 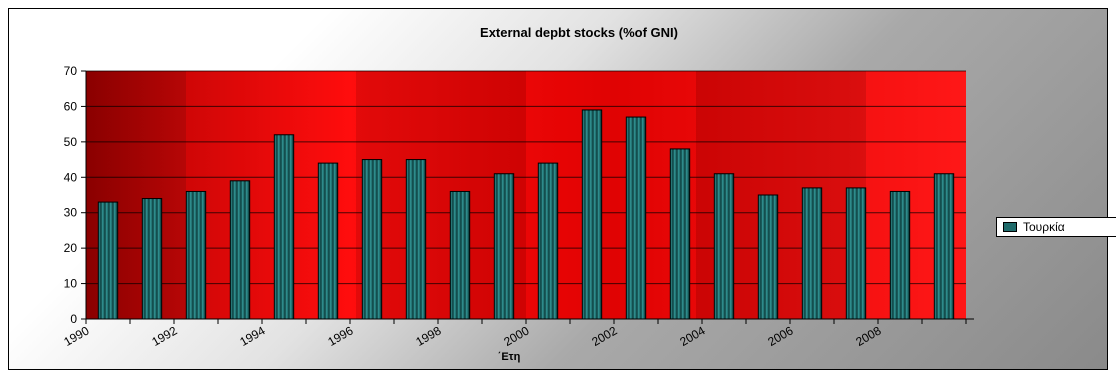 What do you see at coordinates (284, 227) in the screenshot?
I see `bar-1994` at bounding box center [284, 227].